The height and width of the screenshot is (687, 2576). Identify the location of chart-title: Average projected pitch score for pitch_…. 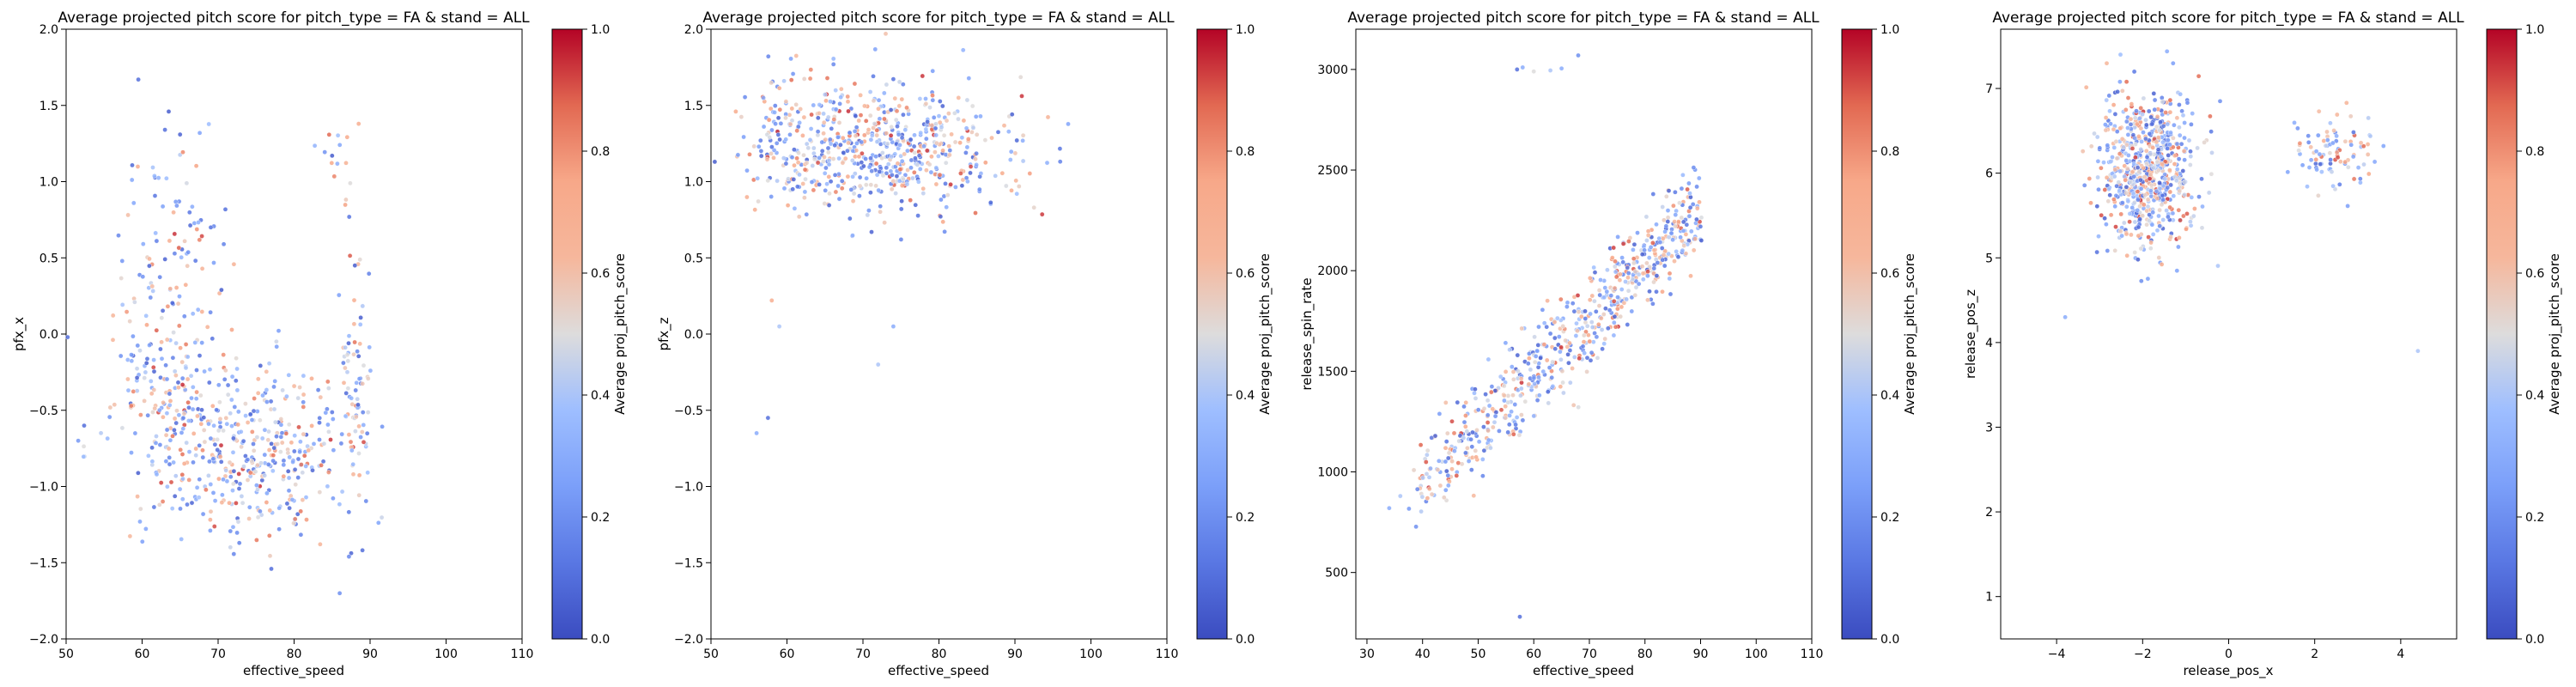
(2228, 18).